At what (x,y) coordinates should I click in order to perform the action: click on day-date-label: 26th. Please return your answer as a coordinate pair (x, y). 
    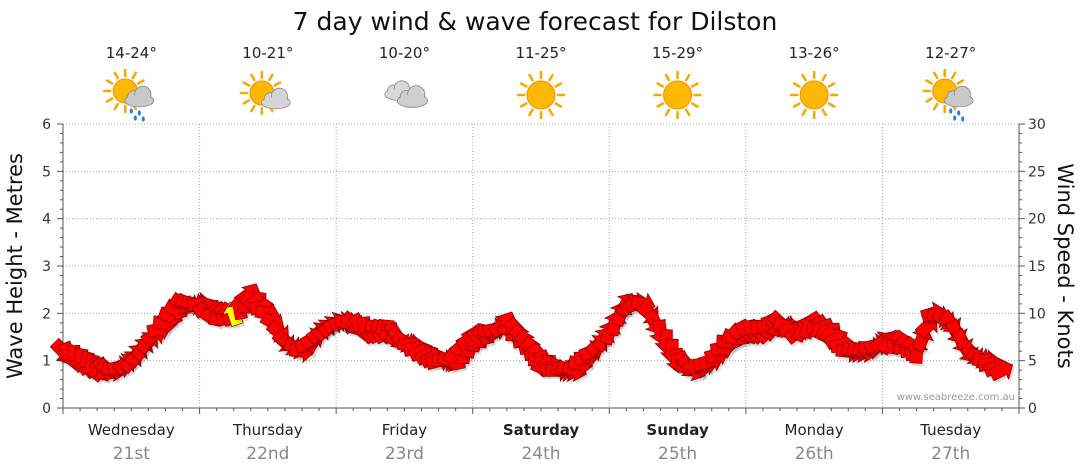
    Looking at the image, I should click on (814, 454).